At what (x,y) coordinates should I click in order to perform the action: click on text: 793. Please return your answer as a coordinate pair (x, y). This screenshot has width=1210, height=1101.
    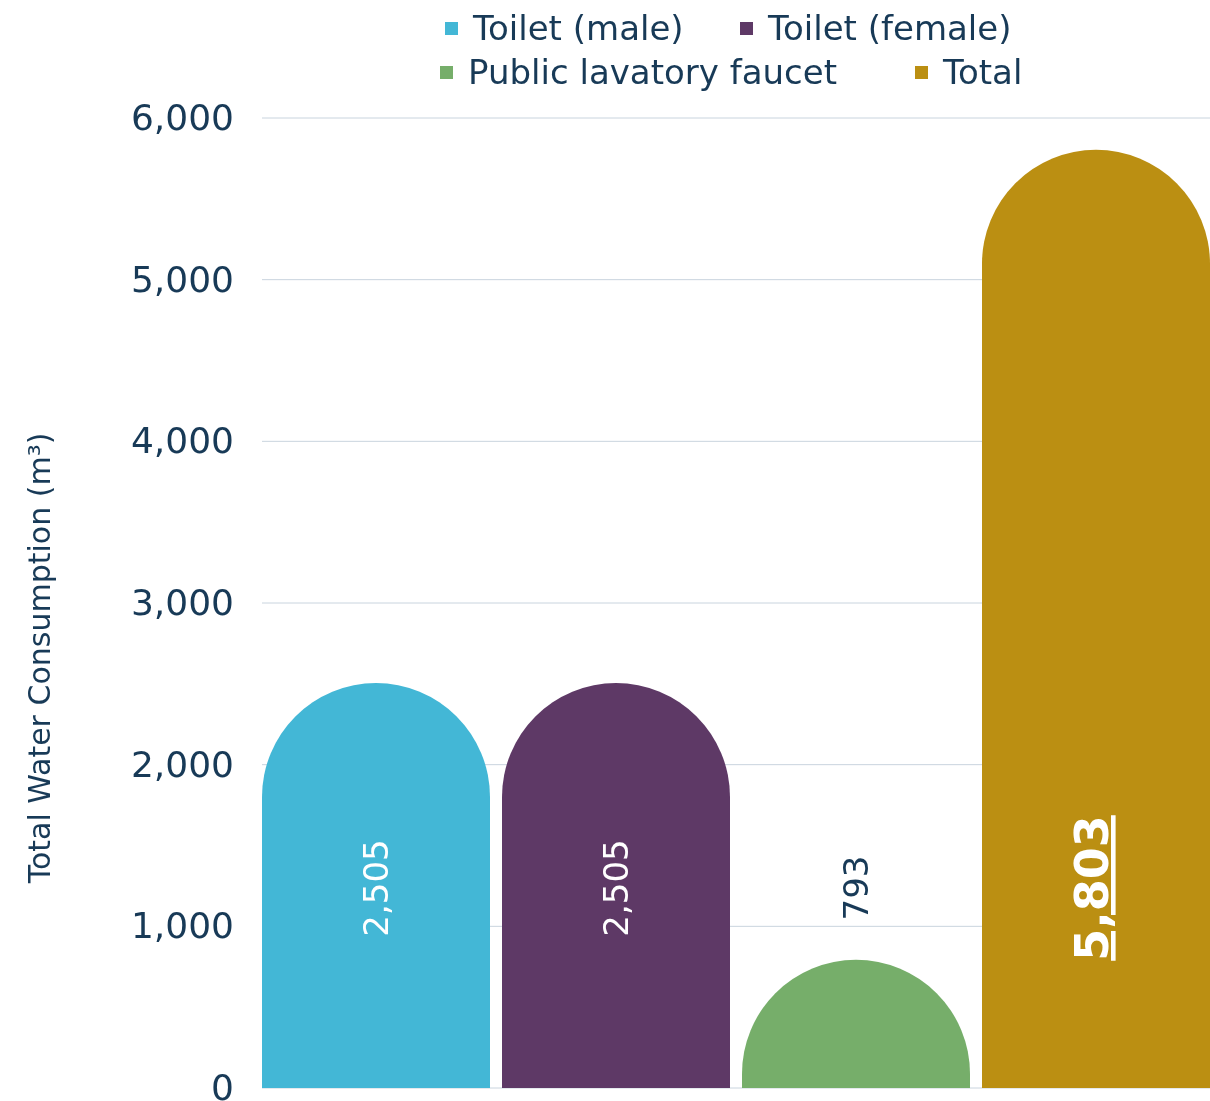
    Looking at the image, I should click on (856, 888).